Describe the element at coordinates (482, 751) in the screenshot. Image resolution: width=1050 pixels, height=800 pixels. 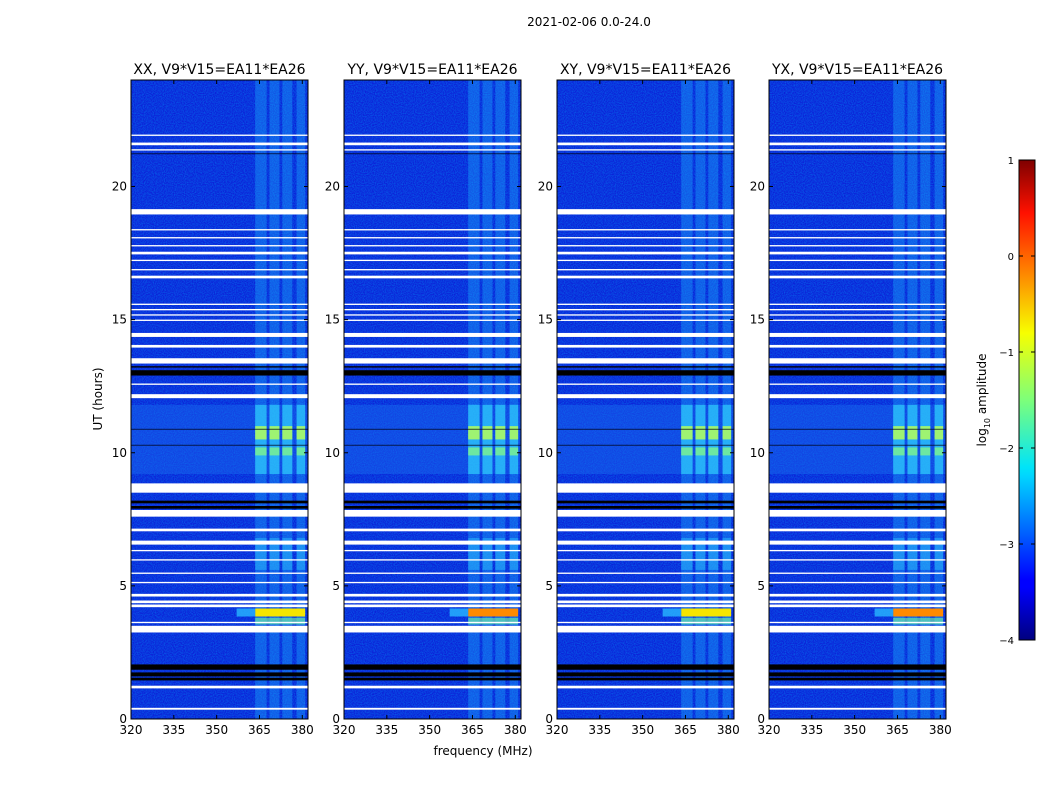
I see `x-axis-label: frequency (MHz)` at that location.